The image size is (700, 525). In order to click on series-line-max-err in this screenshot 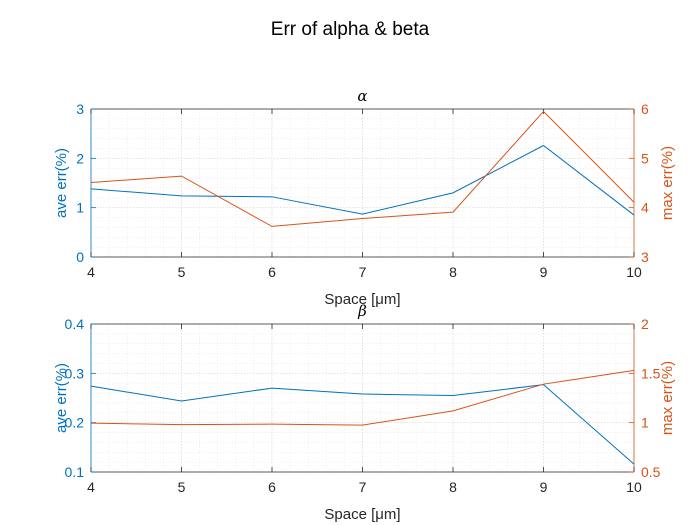, I will do `click(362, 397)`.